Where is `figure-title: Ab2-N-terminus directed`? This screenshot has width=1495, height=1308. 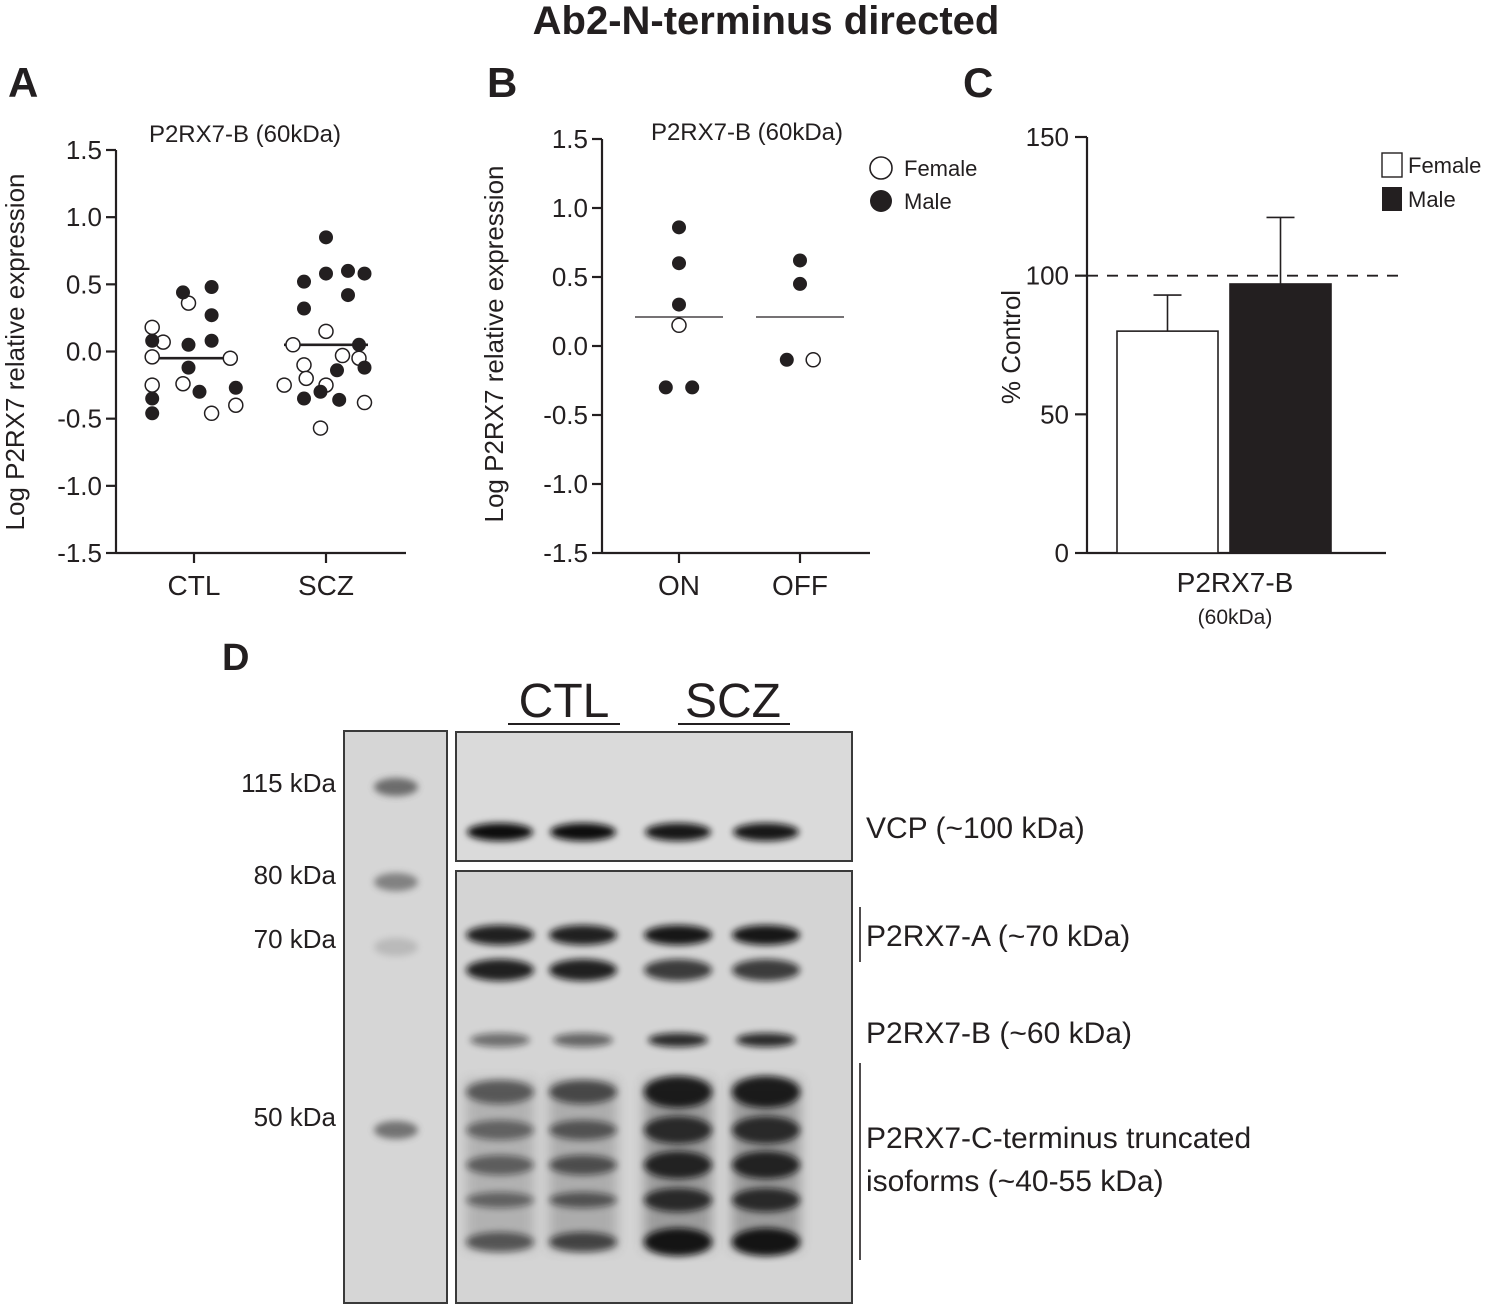
figure-title: Ab2-N-terminus directed is located at coordinates (766, 21).